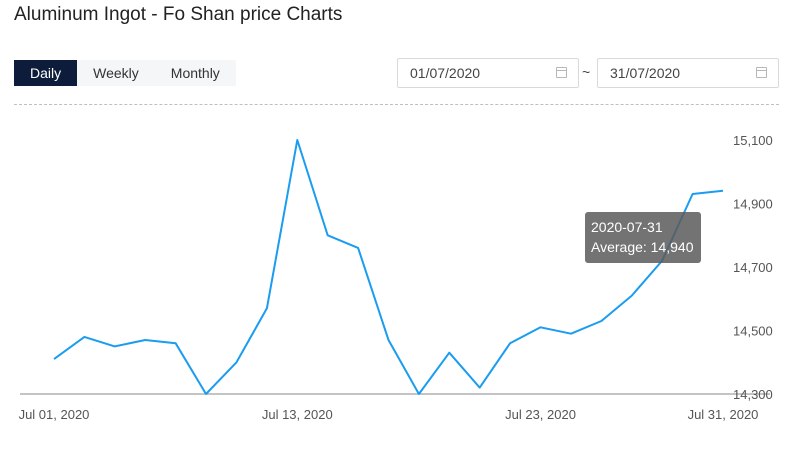  I want to click on y-tick-label: 14,500, so click(753, 331).